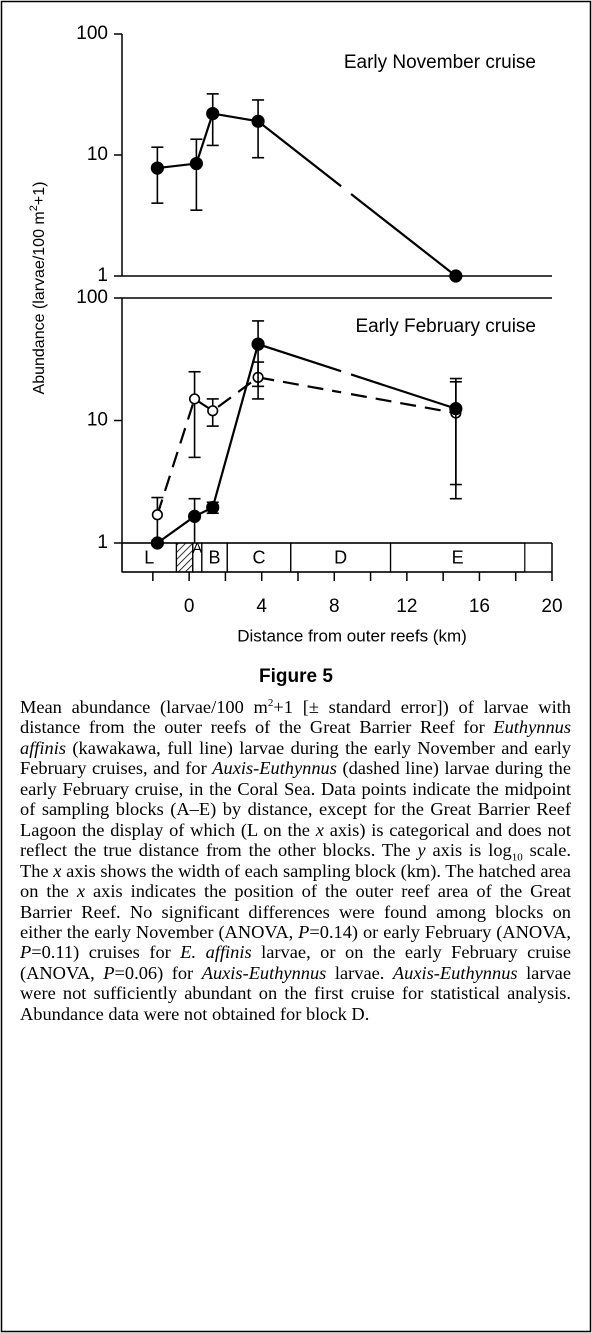 This screenshot has width=592, height=1333. What do you see at coordinates (296, 676) in the screenshot?
I see `figure-label: Figure 5` at bounding box center [296, 676].